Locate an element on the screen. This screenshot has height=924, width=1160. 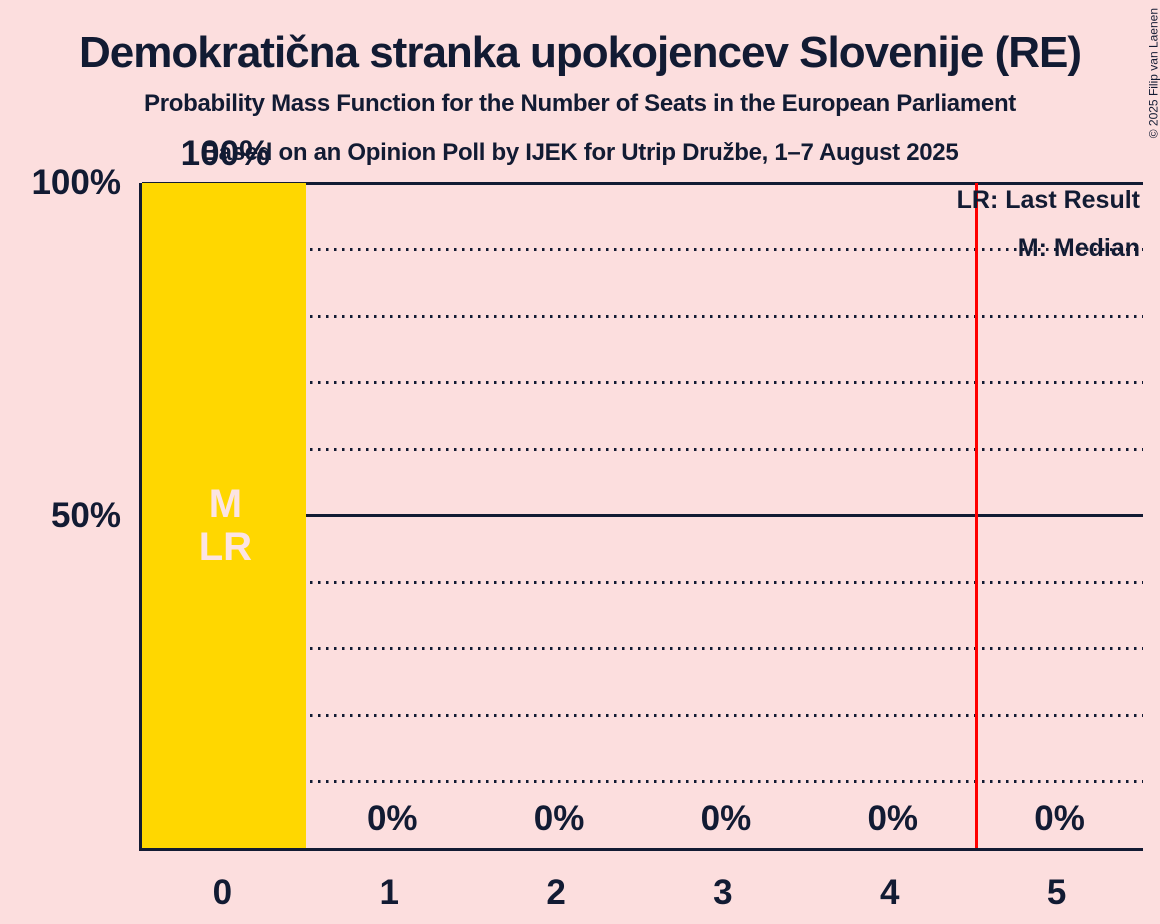
x-tick-label-1: 1 is located at coordinates (389, 892).